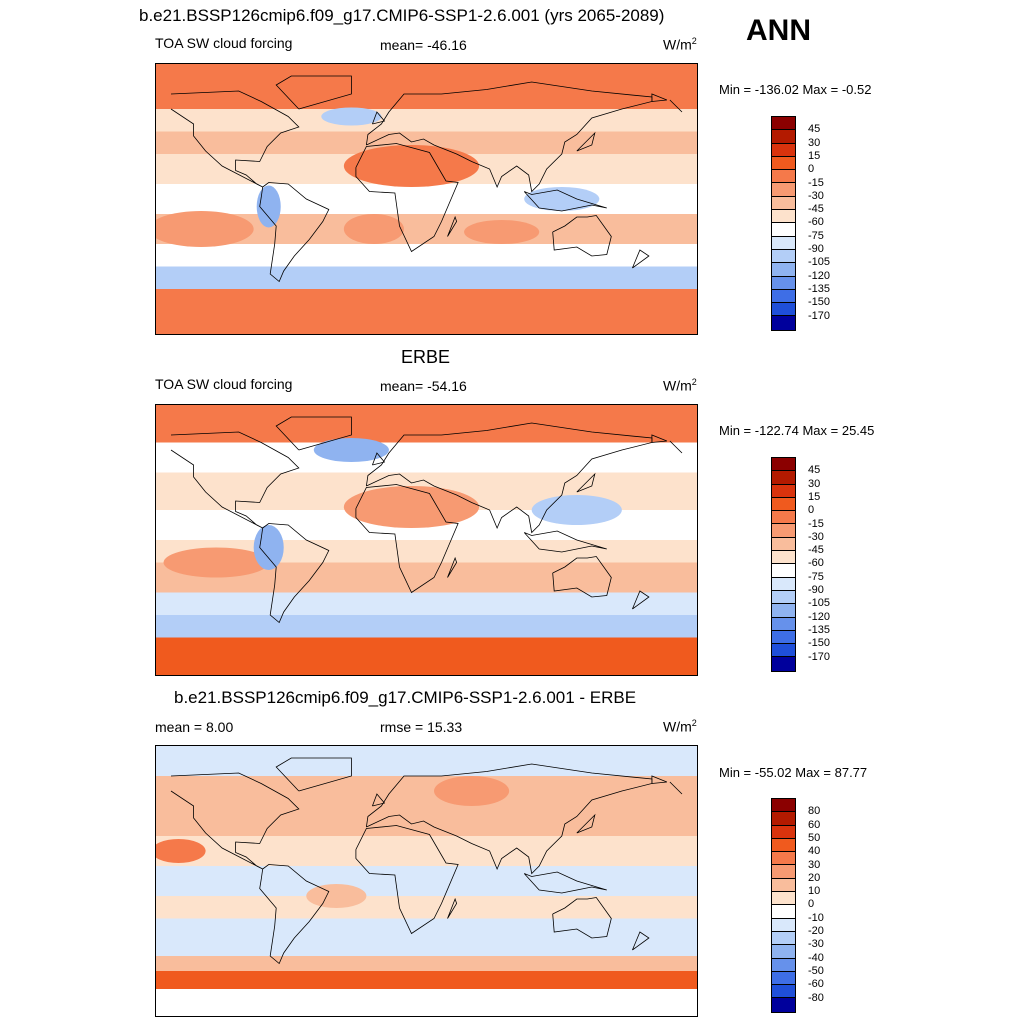  Describe the element at coordinates (814, 877) in the screenshot. I see `colorbar-tick-label: 20` at that location.